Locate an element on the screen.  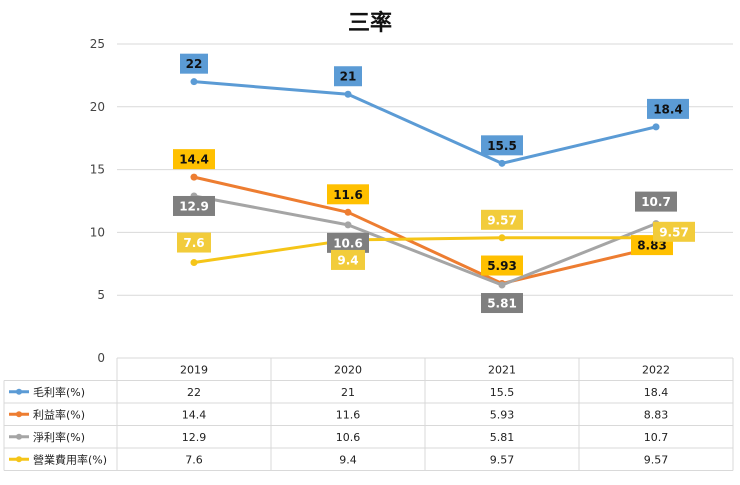
data-label: 10.6 is located at coordinates (348, 243).